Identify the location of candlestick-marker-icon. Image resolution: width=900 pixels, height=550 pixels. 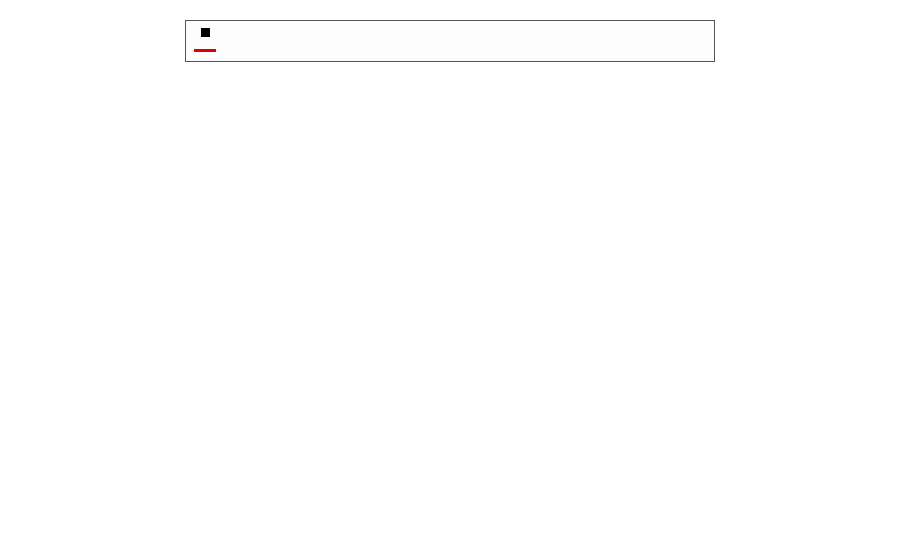
(205, 32).